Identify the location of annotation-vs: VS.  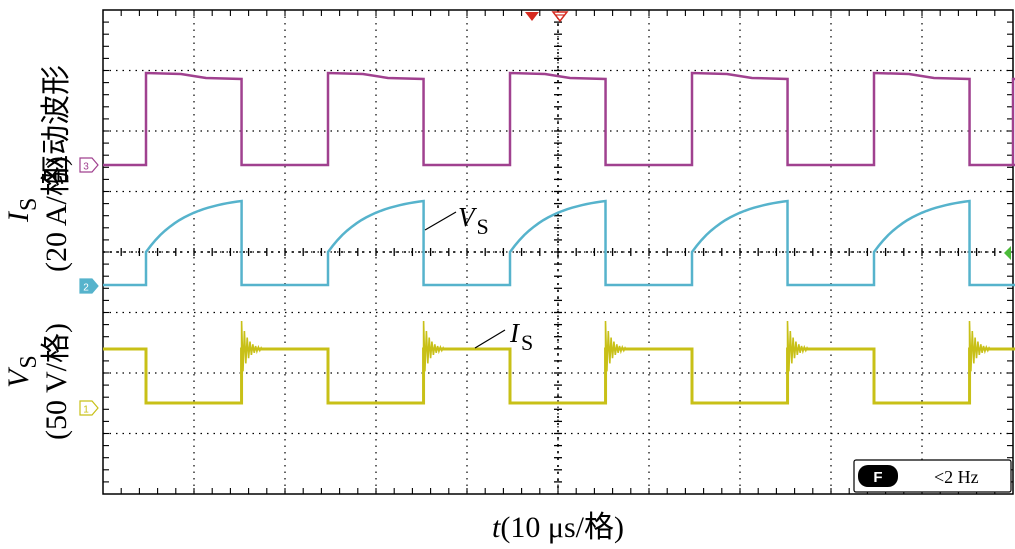
(473, 220).